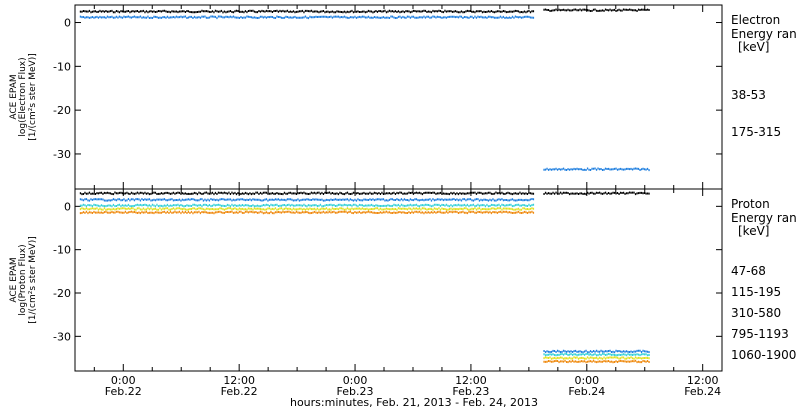  Describe the element at coordinates (755, 20) in the screenshot. I see `legend-title: Electron` at that location.